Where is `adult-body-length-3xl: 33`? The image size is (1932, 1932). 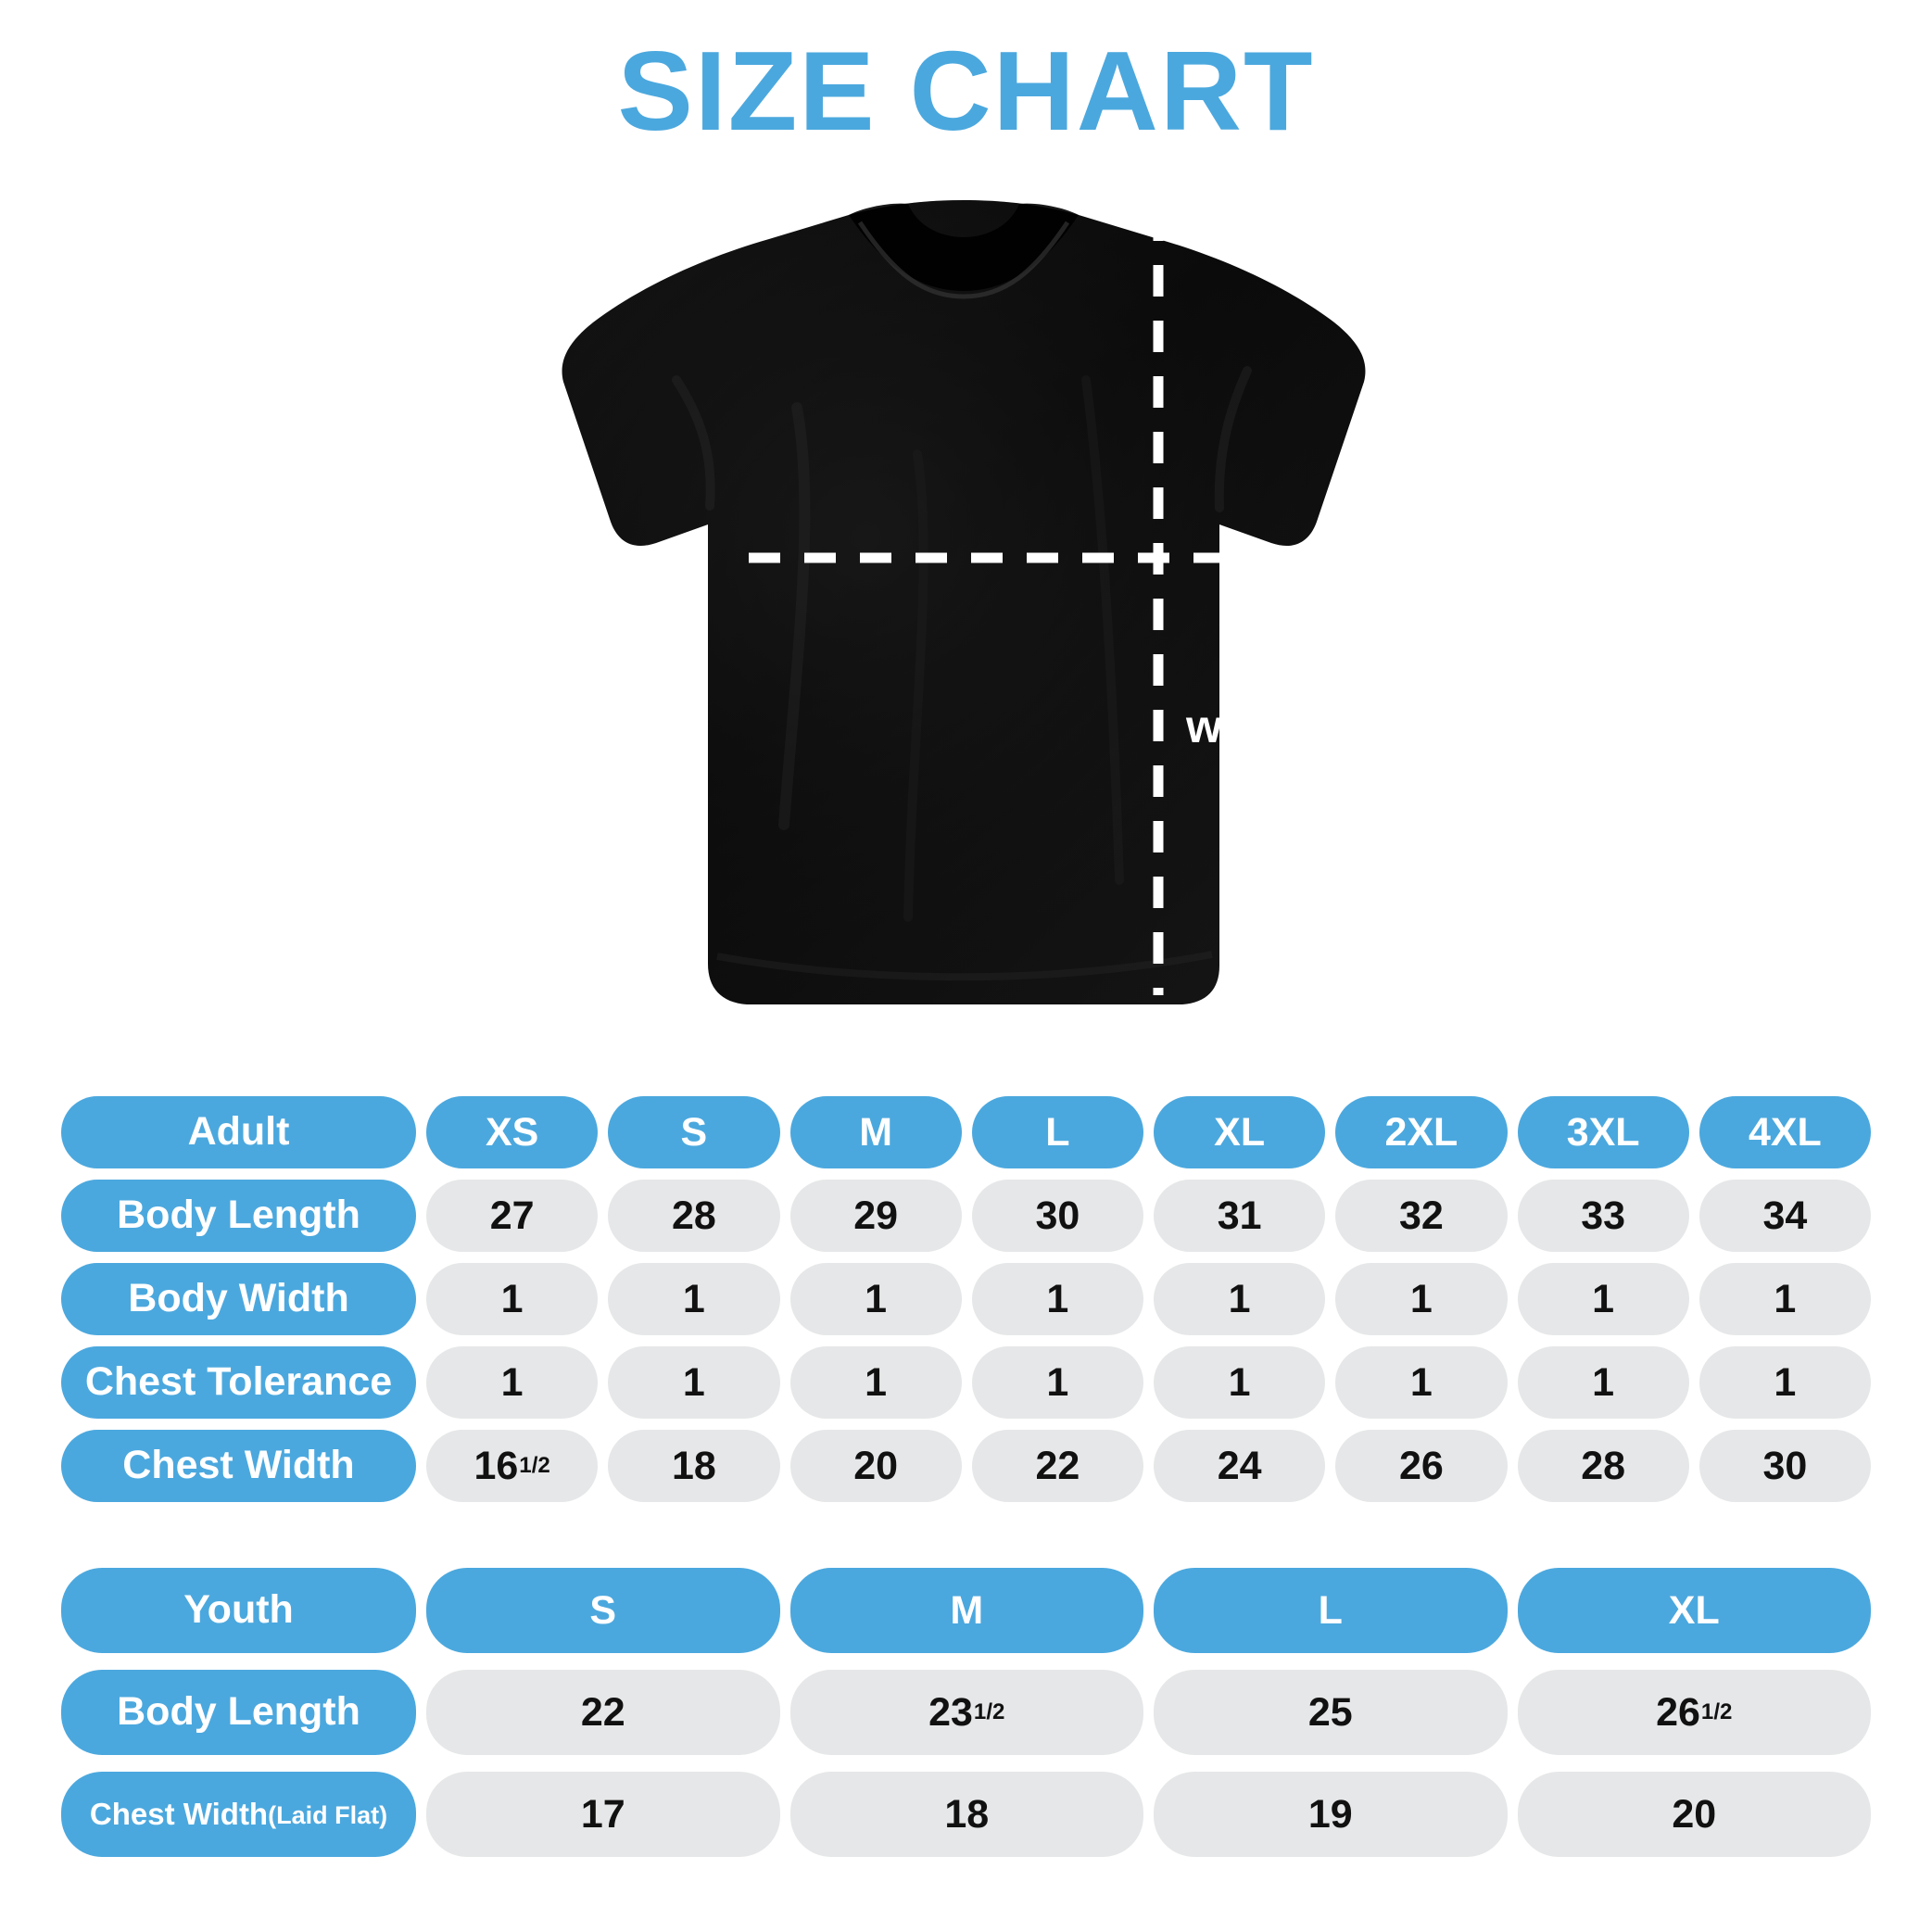 adult-body-length-3xl: 33 is located at coordinates (1603, 1216).